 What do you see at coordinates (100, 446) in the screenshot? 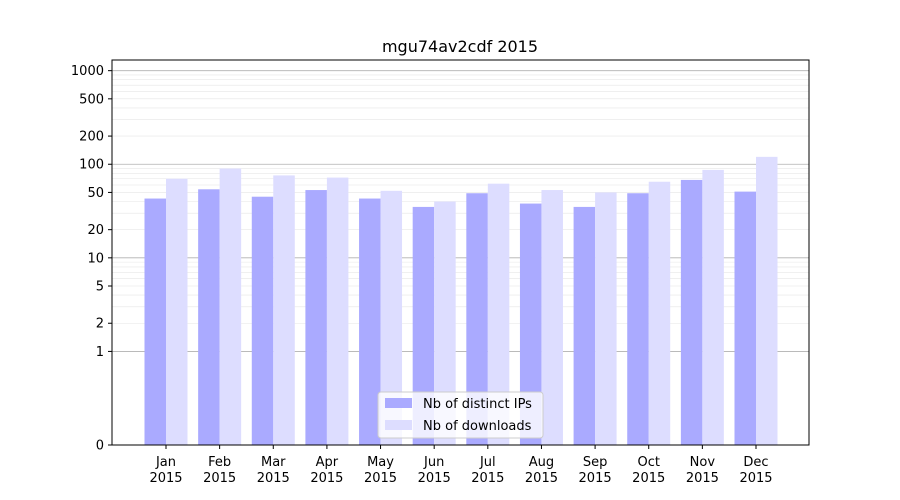
I see `y-tick-label: 0` at bounding box center [100, 446].